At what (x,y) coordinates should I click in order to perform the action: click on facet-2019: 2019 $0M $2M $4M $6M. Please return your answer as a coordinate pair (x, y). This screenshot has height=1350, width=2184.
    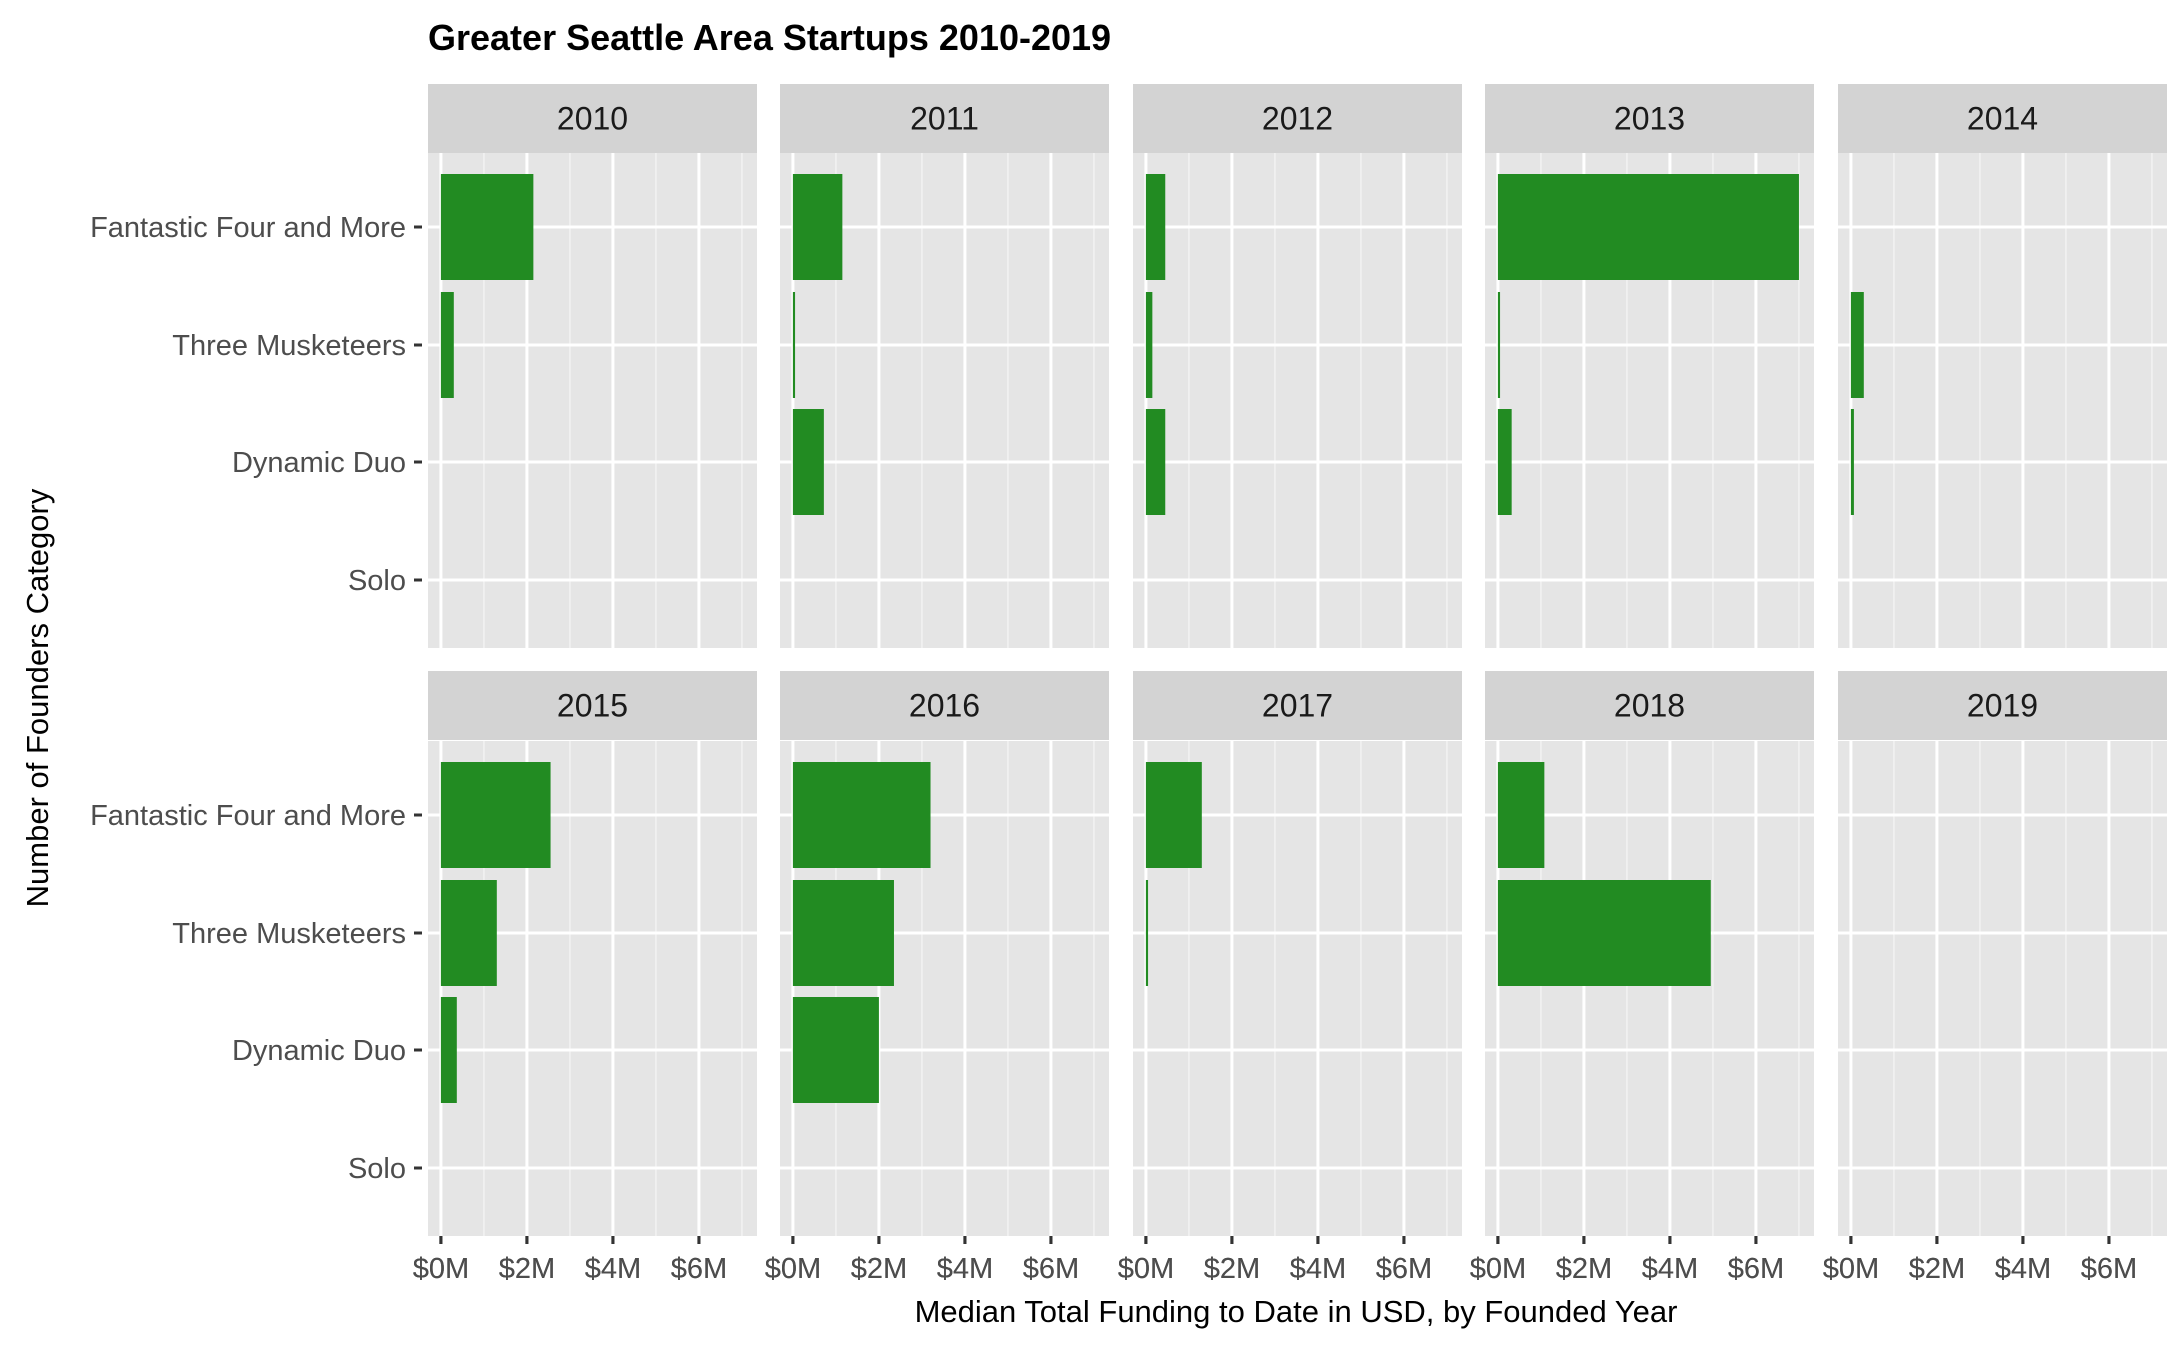
    Looking at the image, I should click on (1995, 978).